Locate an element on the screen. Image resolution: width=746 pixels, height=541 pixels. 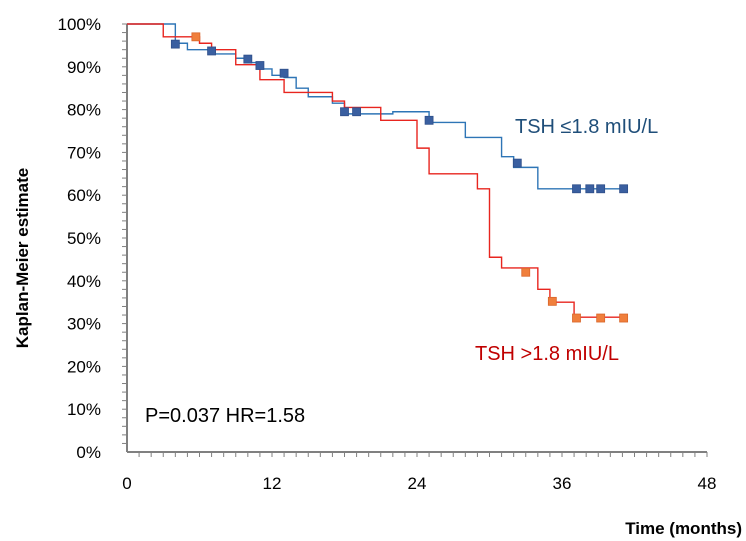
p-value-hr-annotation: P=0.037 HR=1.58 is located at coordinates (225, 416).